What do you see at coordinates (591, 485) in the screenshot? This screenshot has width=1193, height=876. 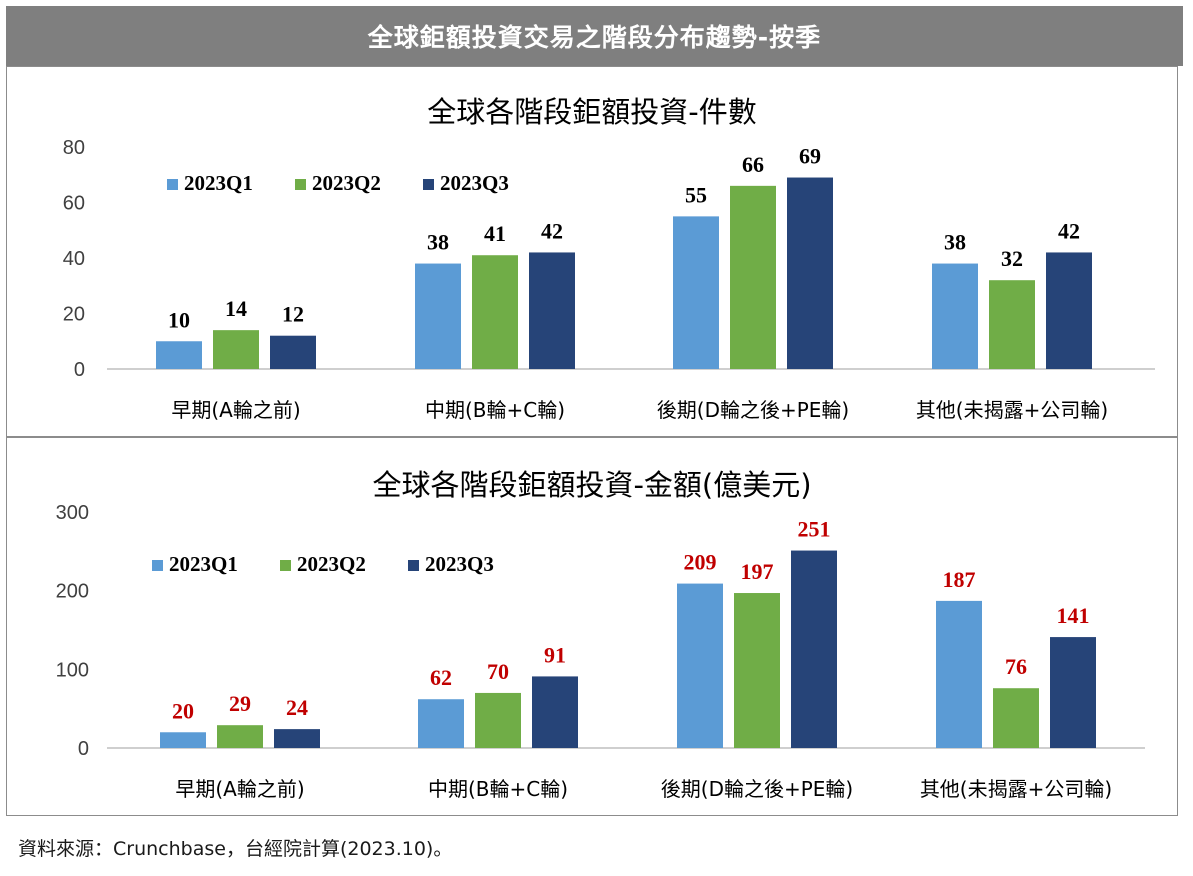 I see `chart-title: 全球各階段鉅額投資-金額(億美元)` at bounding box center [591, 485].